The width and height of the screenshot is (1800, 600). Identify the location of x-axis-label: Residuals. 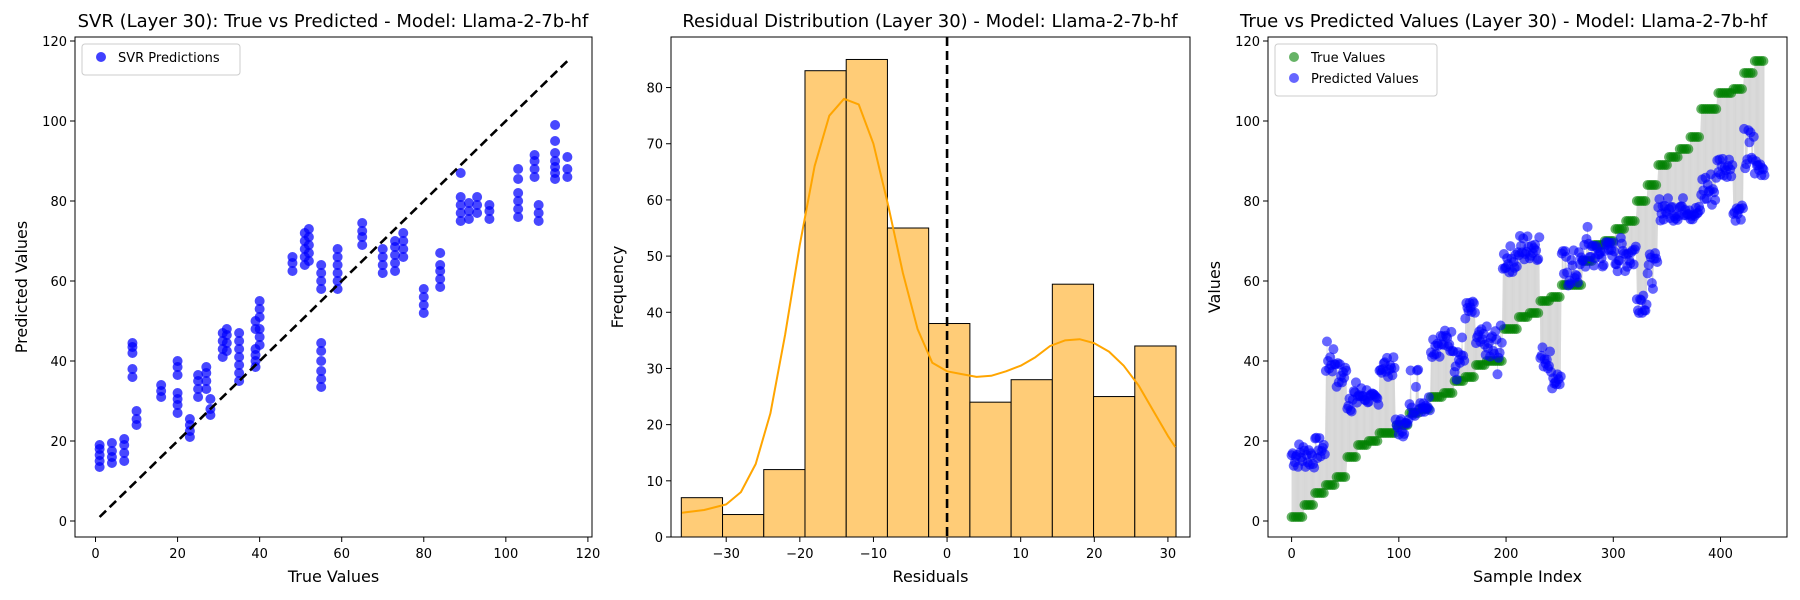
(931, 576).